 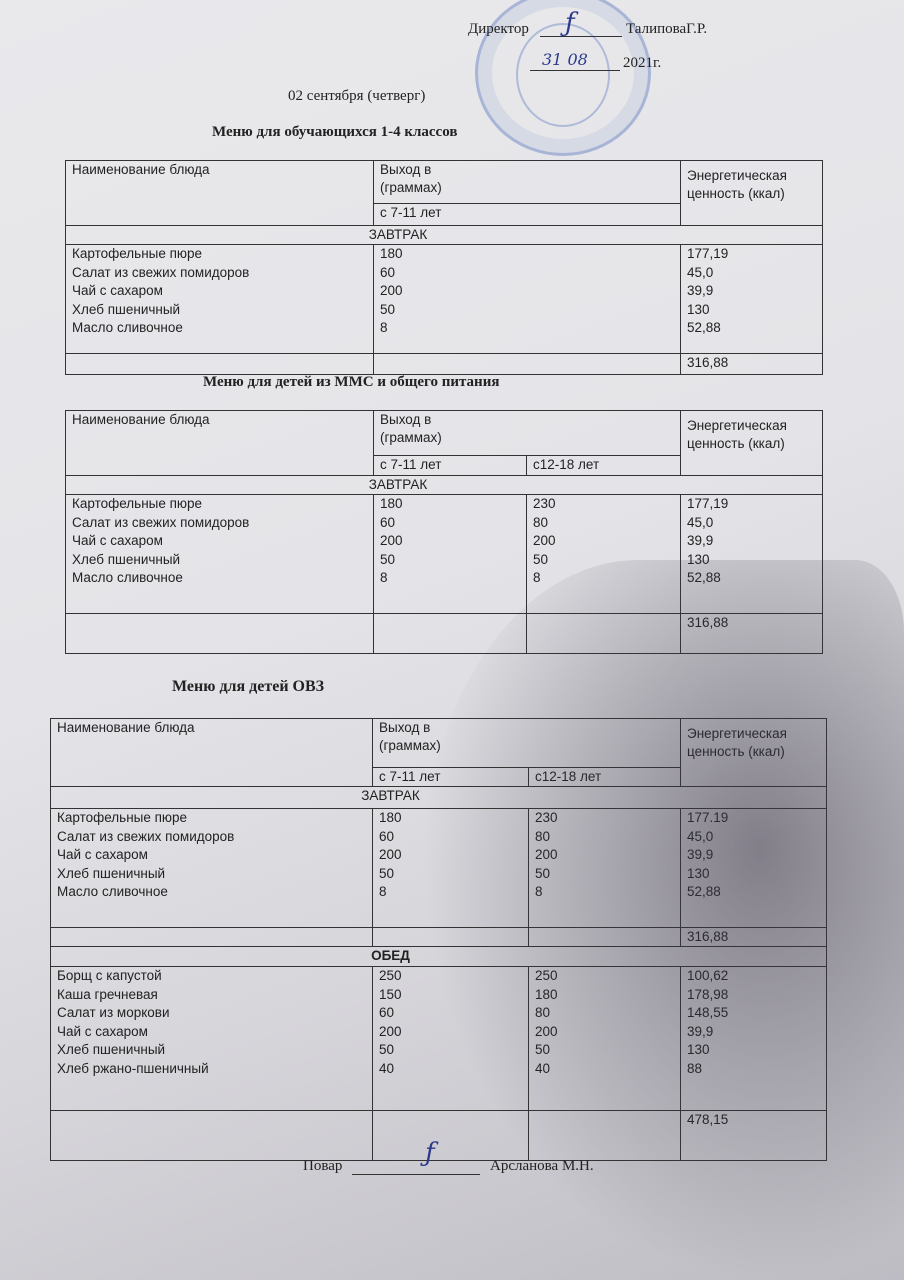 What do you see at coordinates (248, 686) in the screenshot?
I see `table-title-3: Меню для детей ОВЗ` at bounding box center [248, 686].